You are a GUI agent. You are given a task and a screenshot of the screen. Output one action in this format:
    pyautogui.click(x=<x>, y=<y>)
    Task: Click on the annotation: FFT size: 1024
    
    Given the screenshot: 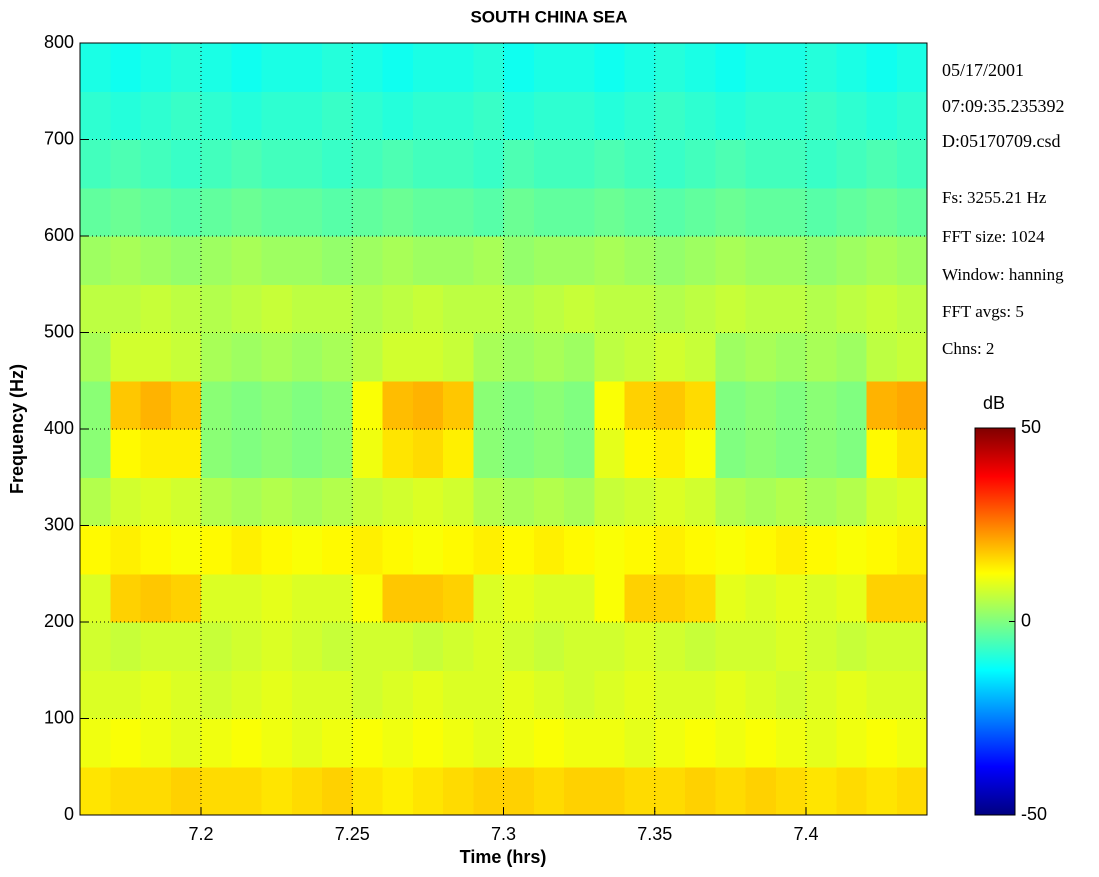 What is the action you would take?
    pyautogui.click(x=993, y=236)
    